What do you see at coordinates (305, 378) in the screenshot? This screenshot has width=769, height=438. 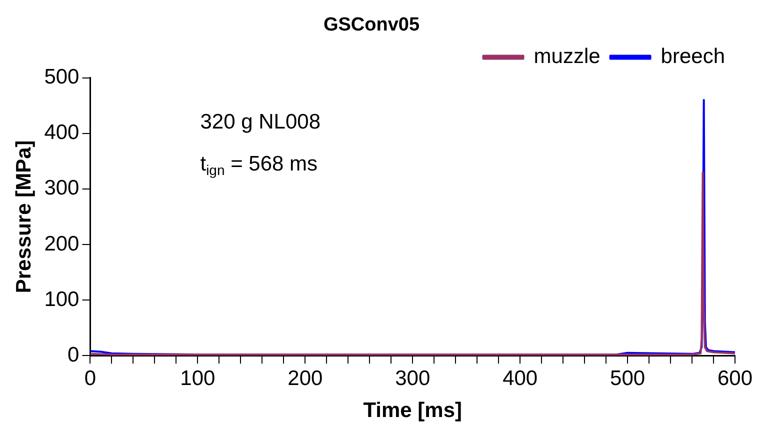 I see `x-tick-label: 200` at bounding box center [305, 378].